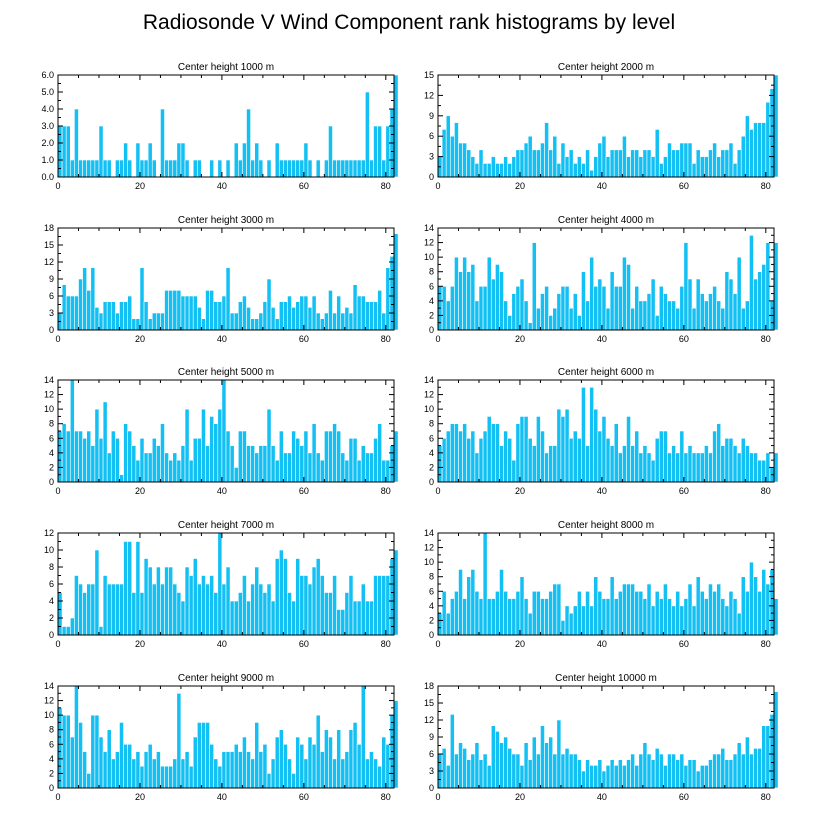  I want to click on y-tick-label: 18, so click(429, 686).